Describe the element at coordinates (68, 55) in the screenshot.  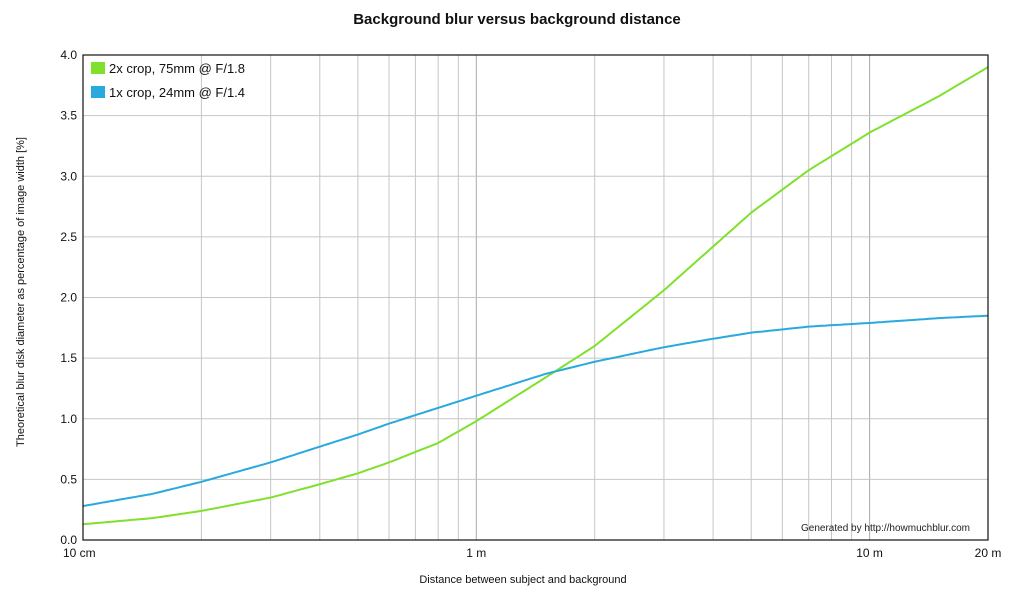
I see `y-tick-label: 4.0` at that location.